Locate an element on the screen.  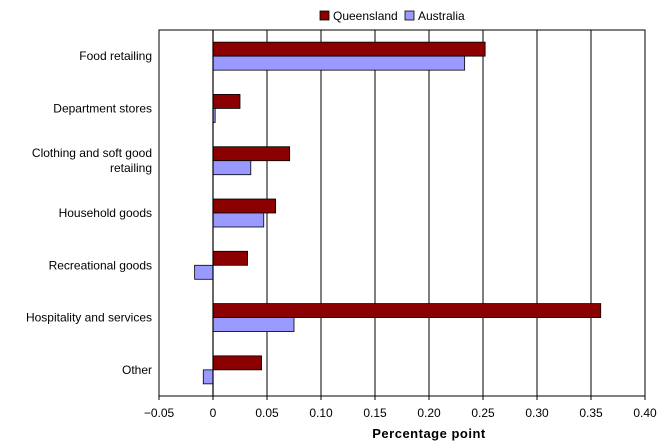
x-tick-label: −0.05 is located at coordinates (159, 413).